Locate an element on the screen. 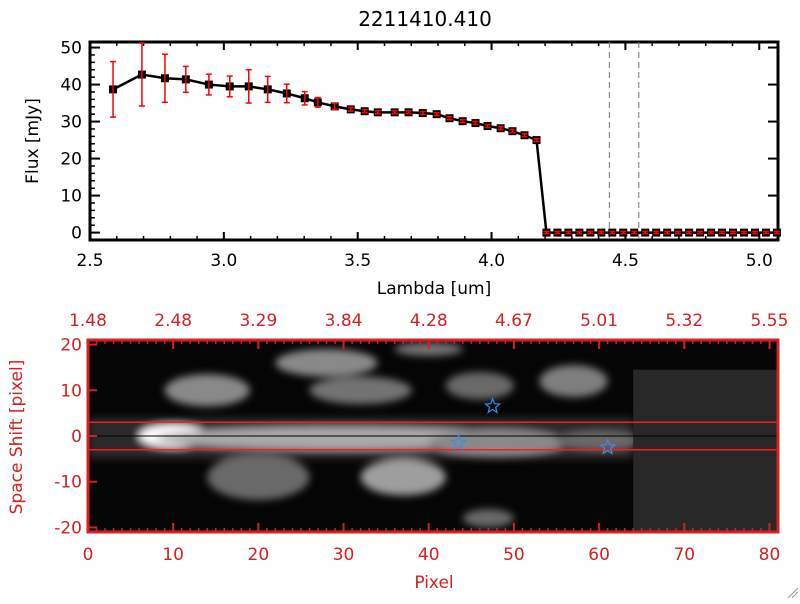  bottom-chart-xlabel: Pixel is located at coordinates (433, 583).